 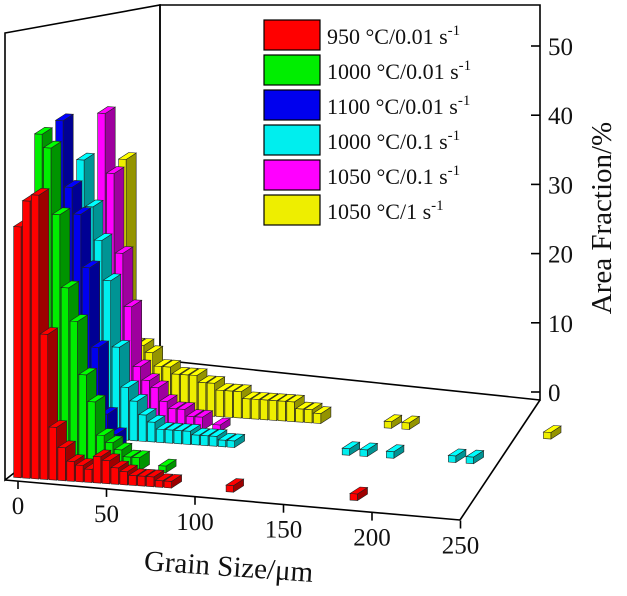 What do you see at coordinates (379, 211) in the screenshot?
I see `legend-label-main: 1050 °C/1 s` at bounding box center [379, 211].